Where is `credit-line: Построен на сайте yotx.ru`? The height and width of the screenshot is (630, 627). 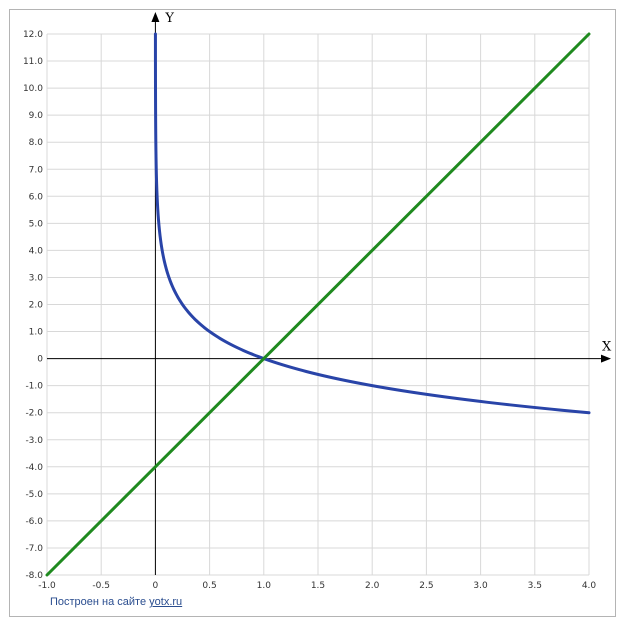
credit-line: Построен на сайте yotx.ru is located at coordinates (116, 602).